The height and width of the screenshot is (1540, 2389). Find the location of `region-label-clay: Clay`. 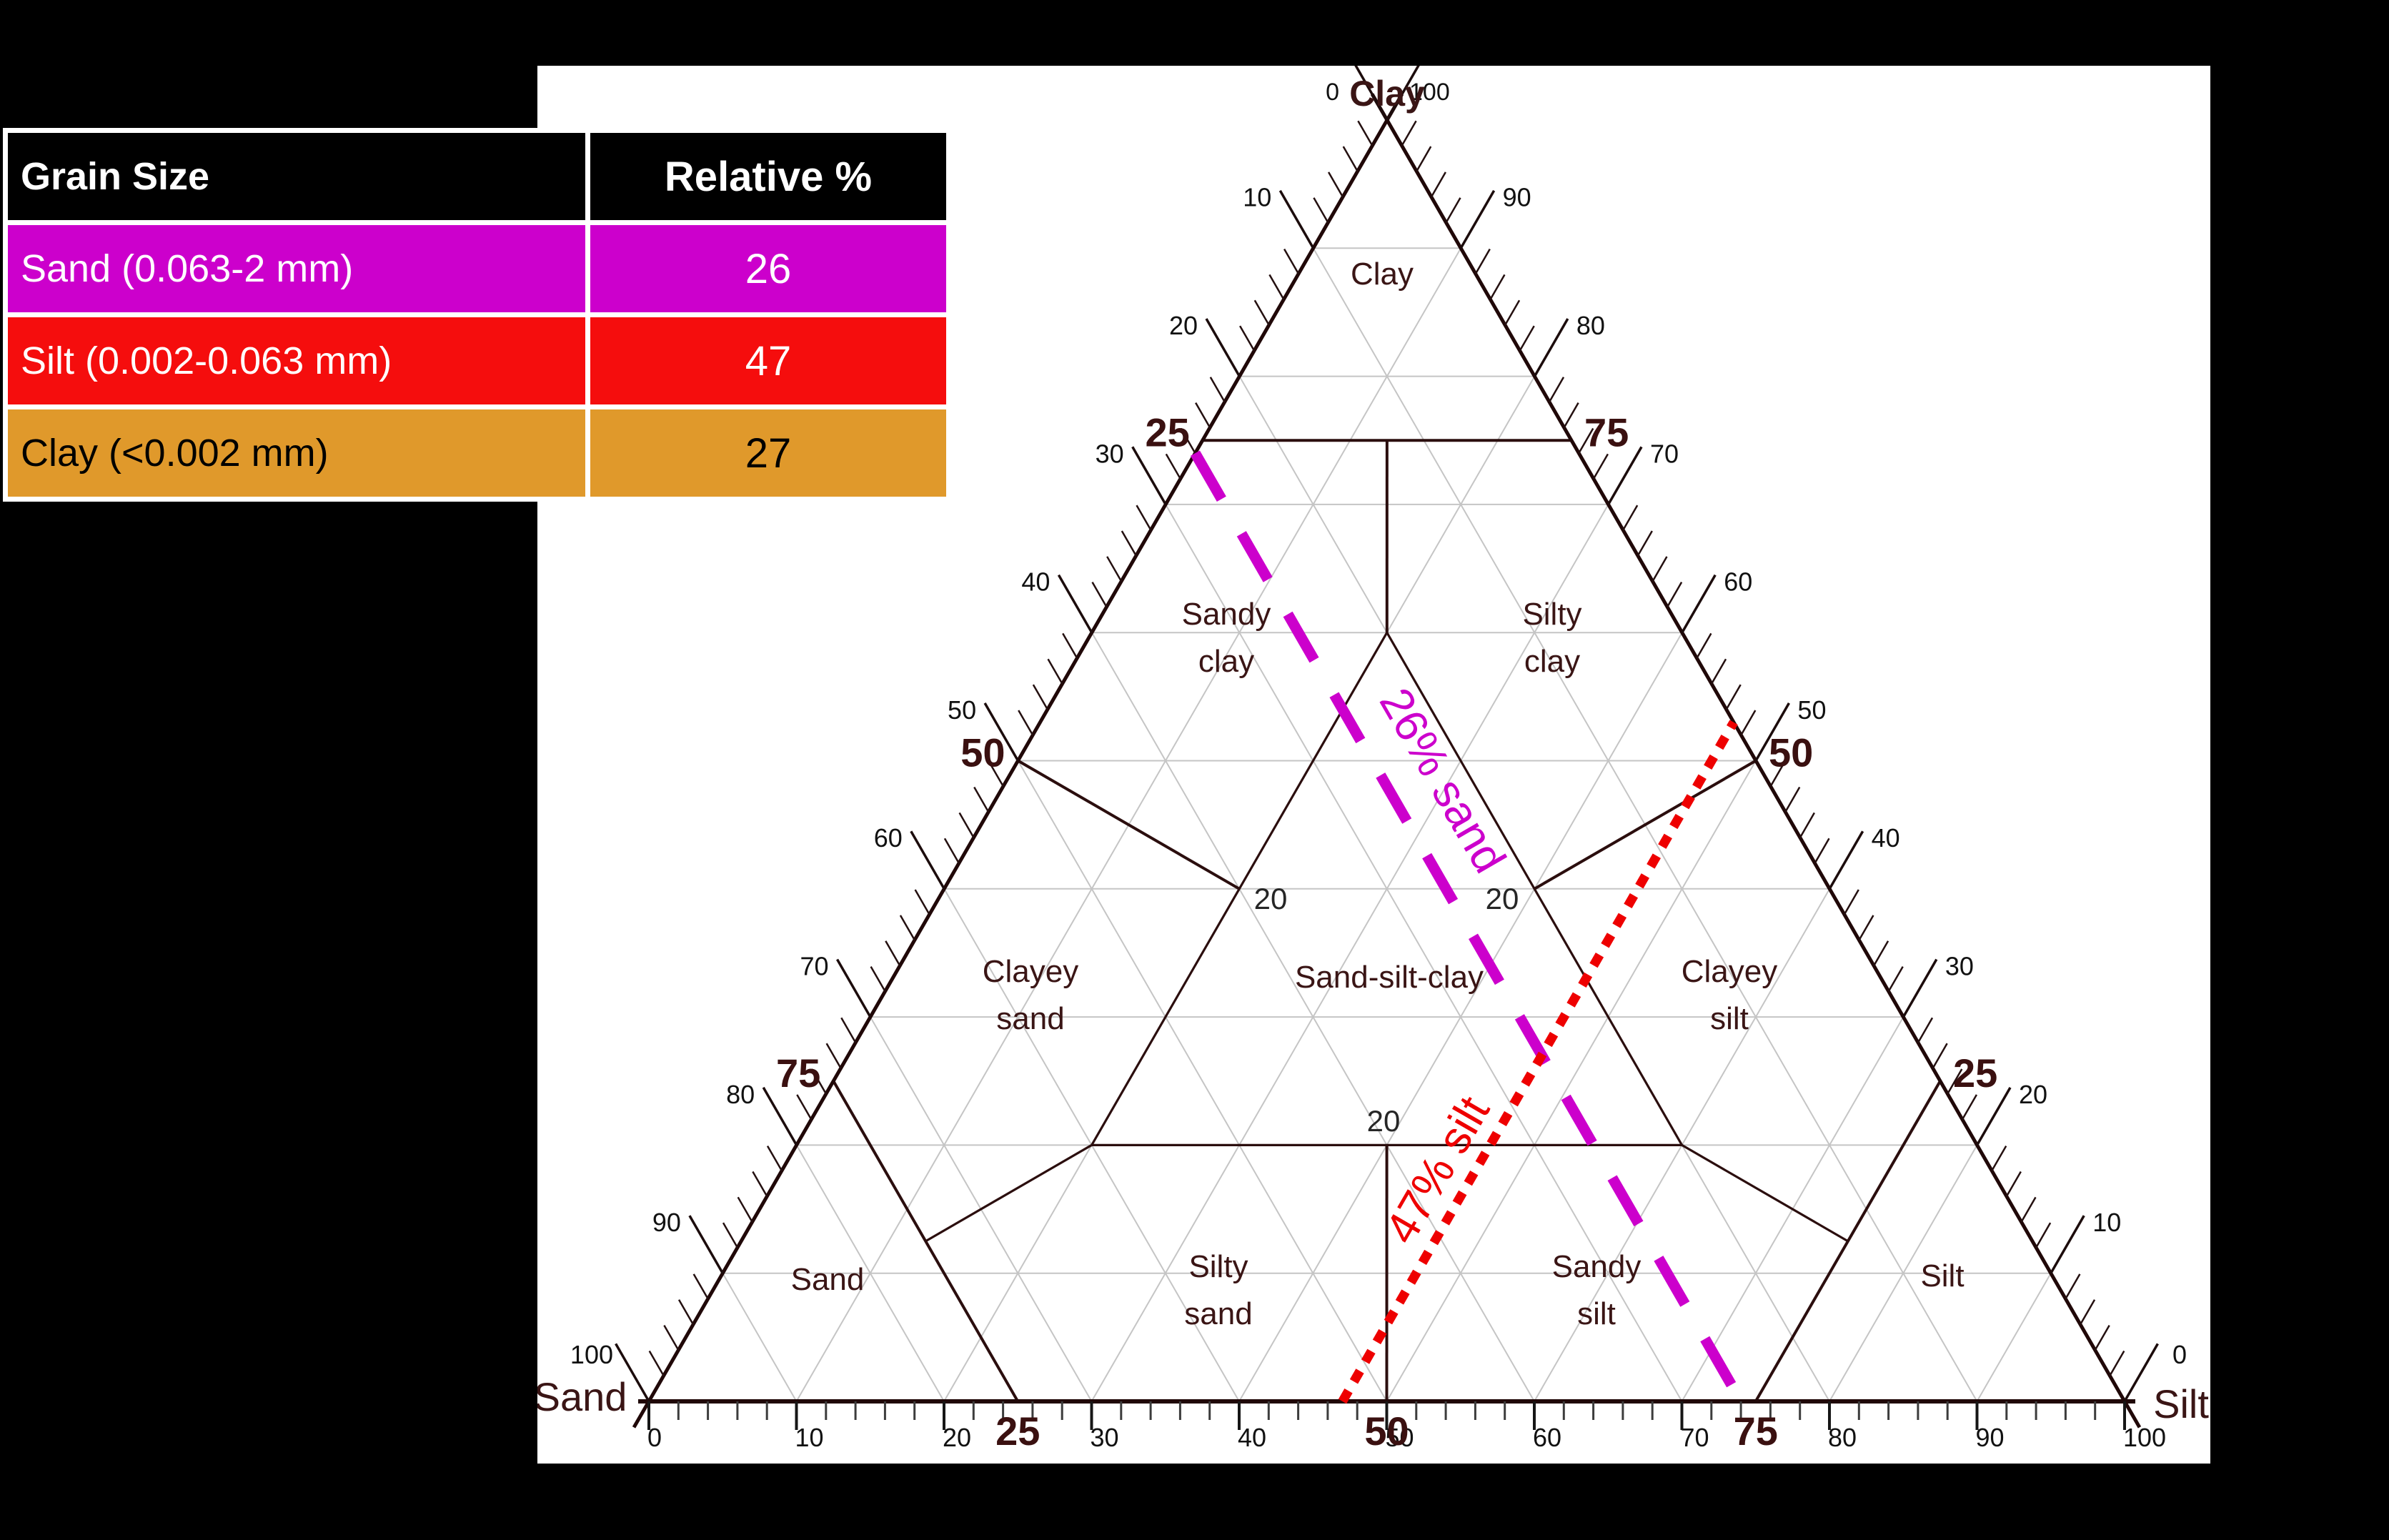

region-label-clay: Clay is located at coordinates (1382, 274).